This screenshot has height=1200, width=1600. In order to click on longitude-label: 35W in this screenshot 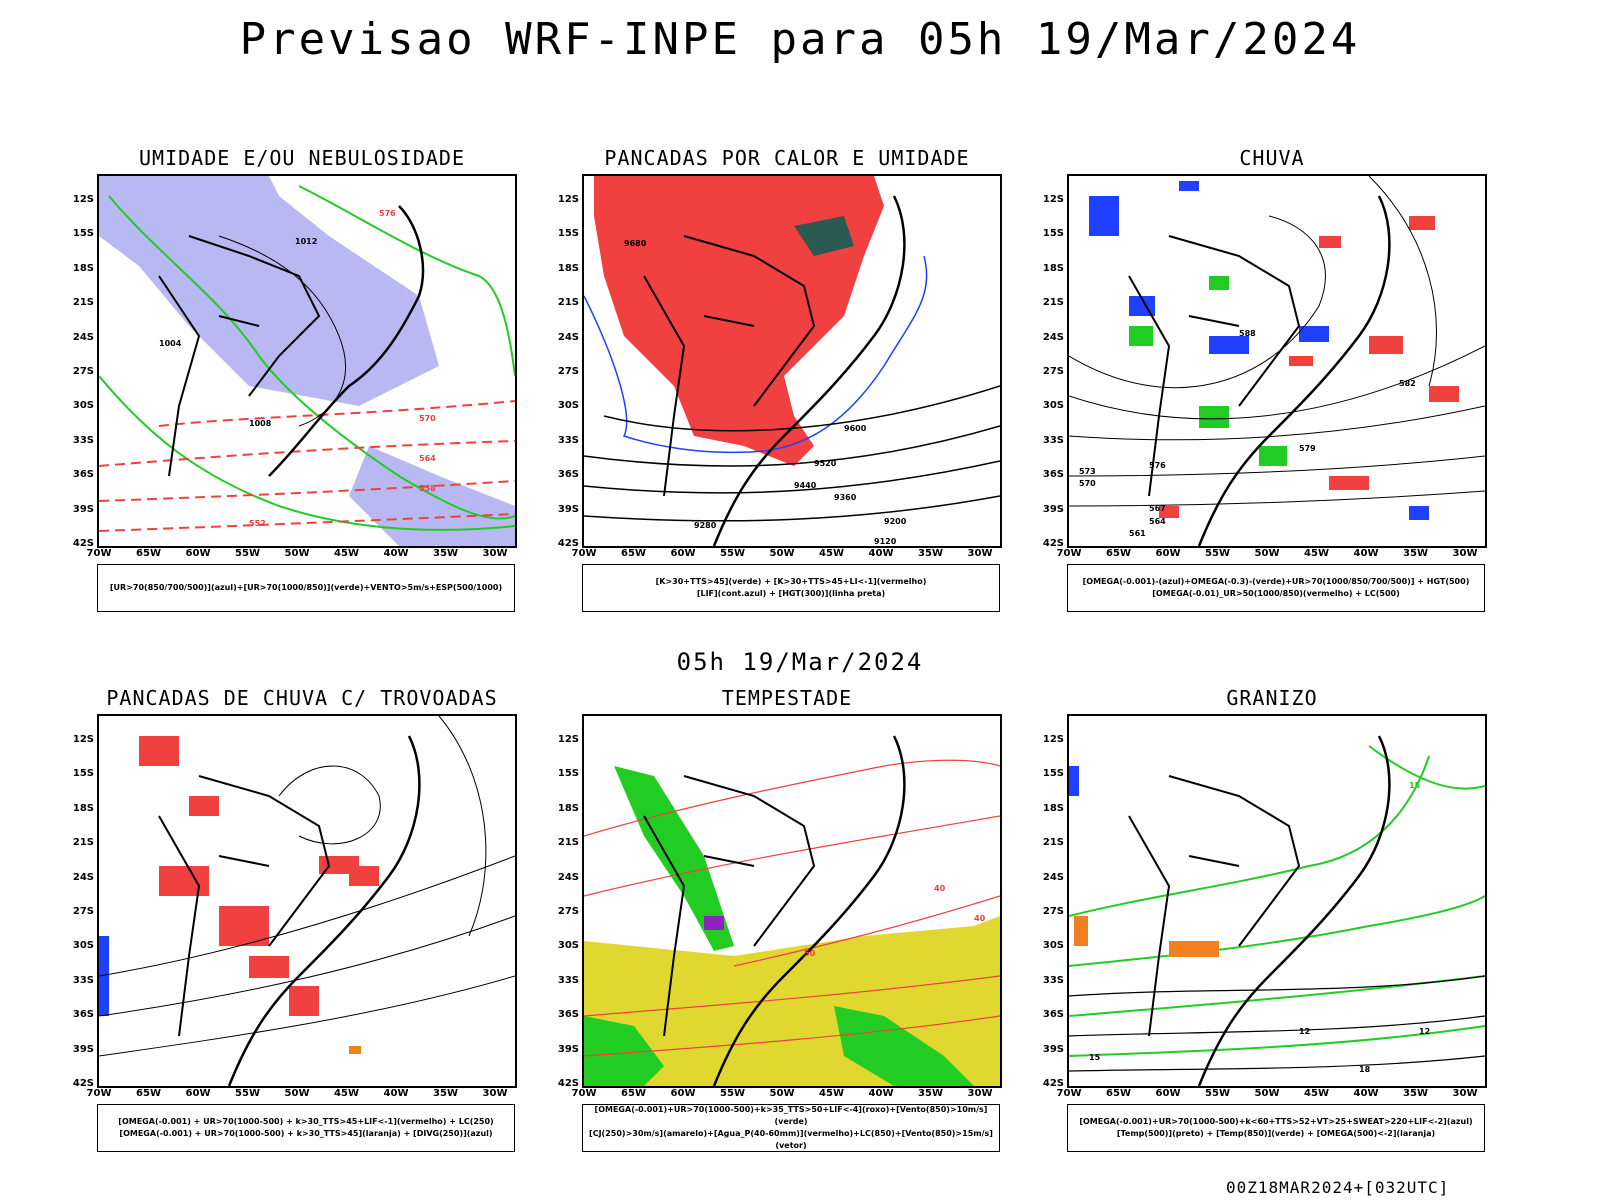, I will do `click(445, 553)`.